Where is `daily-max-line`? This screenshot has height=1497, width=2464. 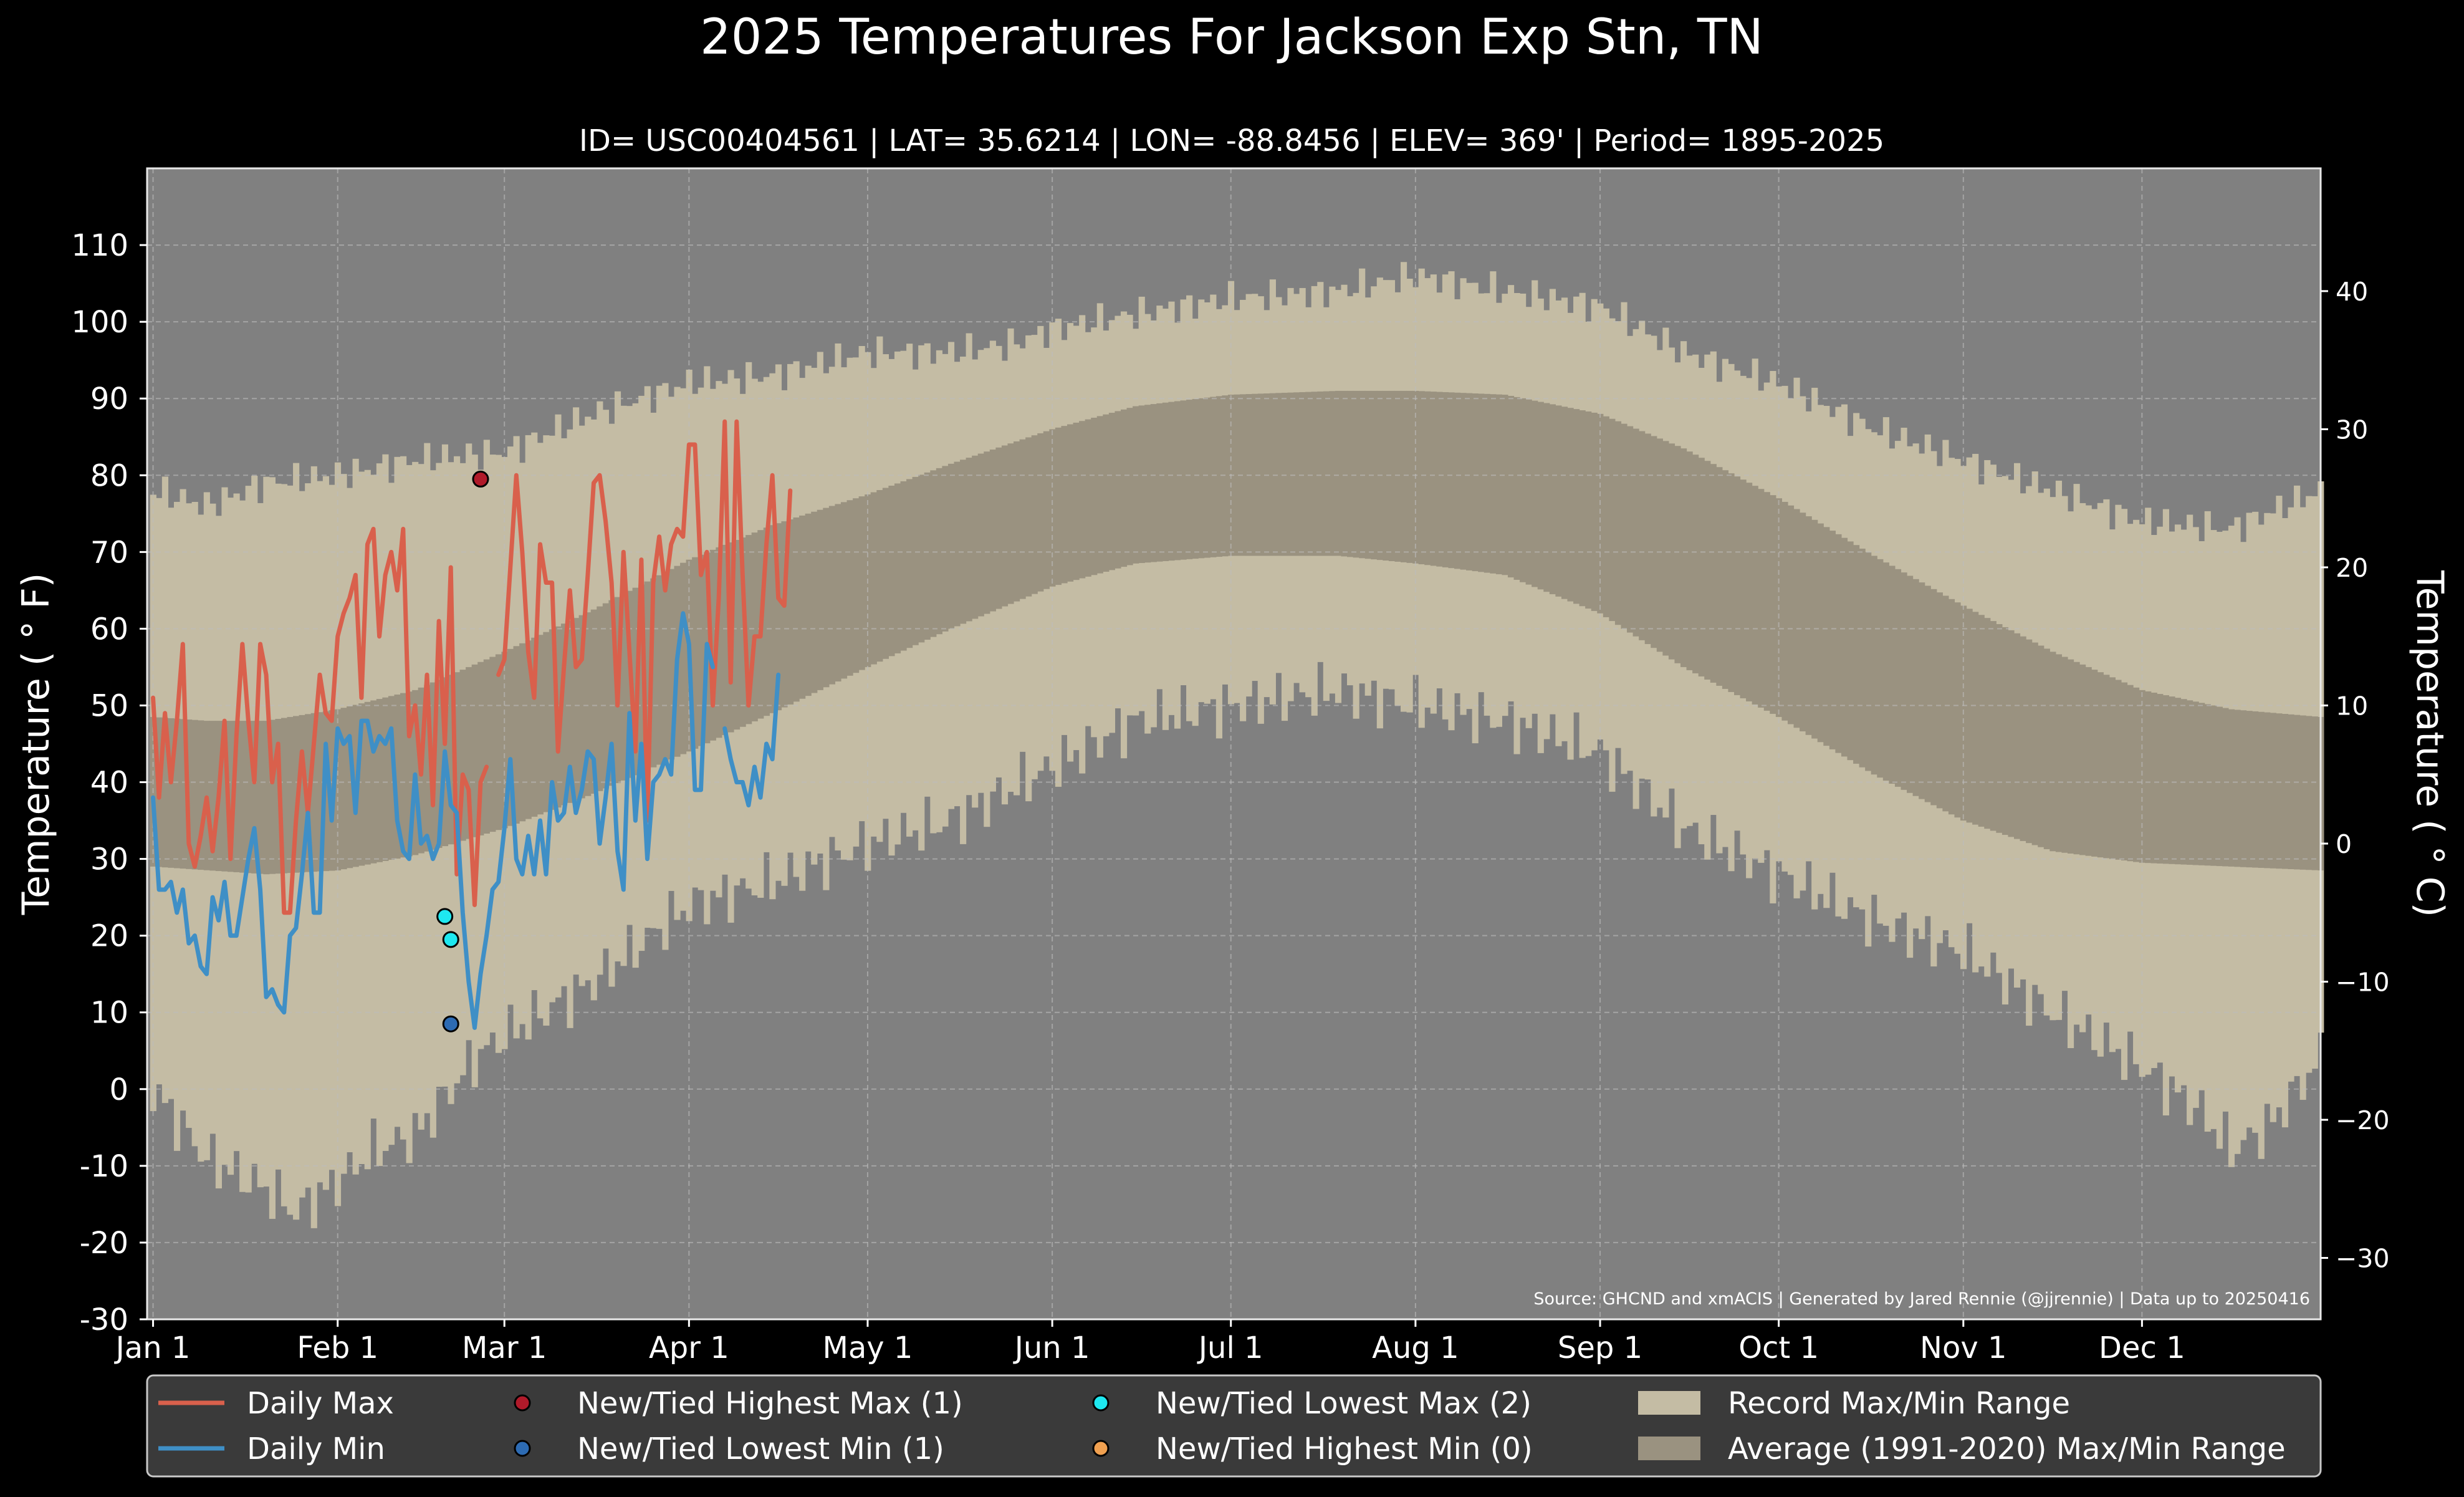
daily-max-line is located at coordinates (472, 667).